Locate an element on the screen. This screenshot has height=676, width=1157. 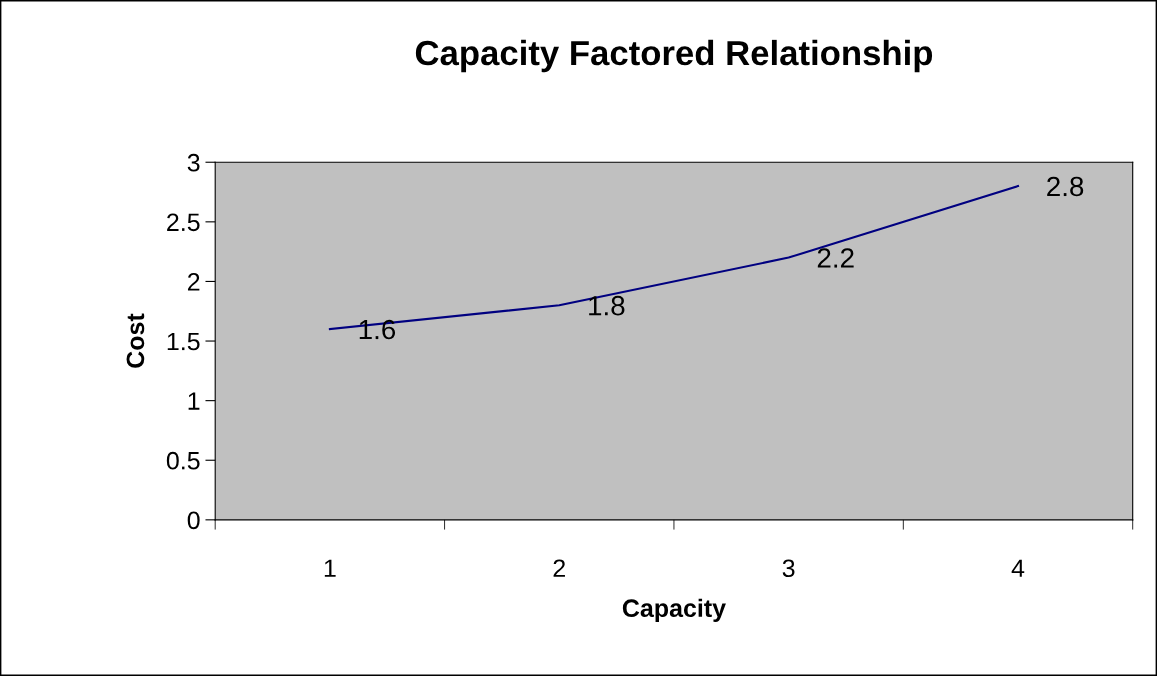
y-tick-label: 1.5 is located at coordinates (183, 341).